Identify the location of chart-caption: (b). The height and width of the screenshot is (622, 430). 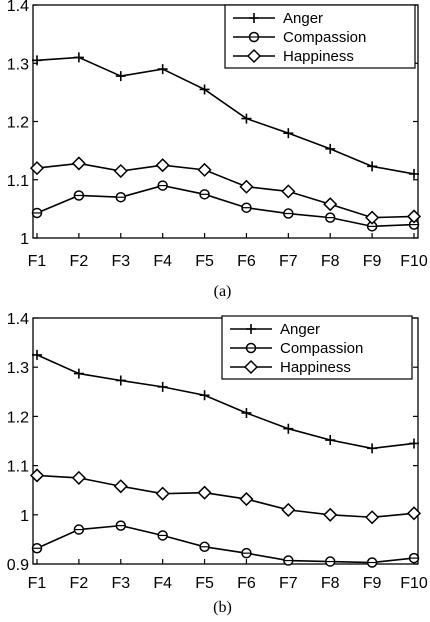
(222, 607).